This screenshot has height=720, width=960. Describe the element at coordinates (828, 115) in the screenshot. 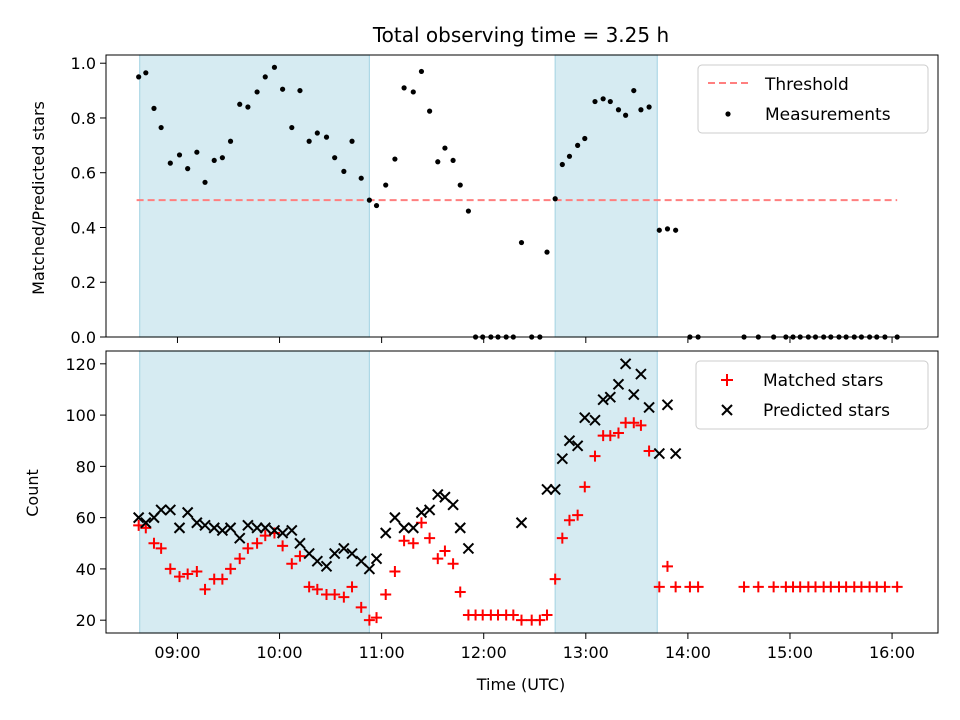

I see `legend-measurements-label: Measurements` at that location.